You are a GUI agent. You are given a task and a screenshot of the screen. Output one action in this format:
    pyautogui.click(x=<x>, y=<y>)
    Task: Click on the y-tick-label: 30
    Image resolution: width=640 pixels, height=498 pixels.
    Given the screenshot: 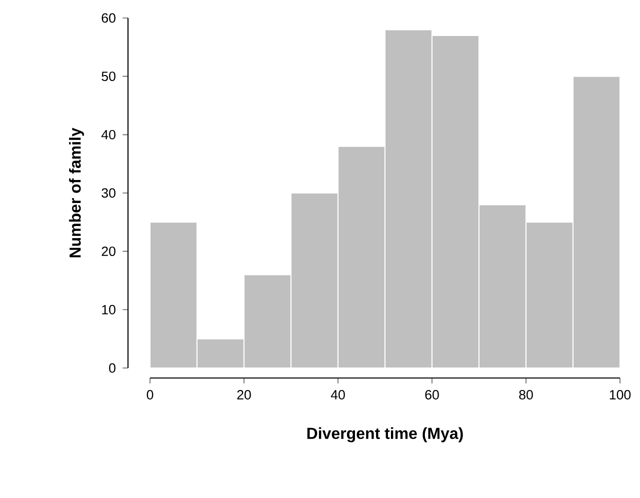 What is the action you would take?
    pyautogui.click(x=109, y=193)
    